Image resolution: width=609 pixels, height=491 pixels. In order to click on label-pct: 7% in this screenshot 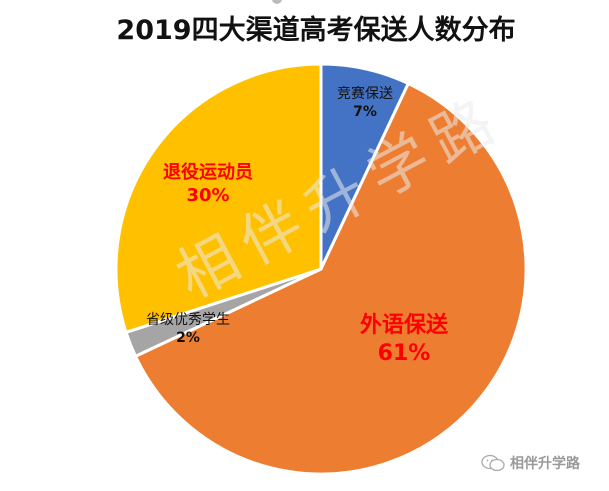, I will do `click(365, 111)`.